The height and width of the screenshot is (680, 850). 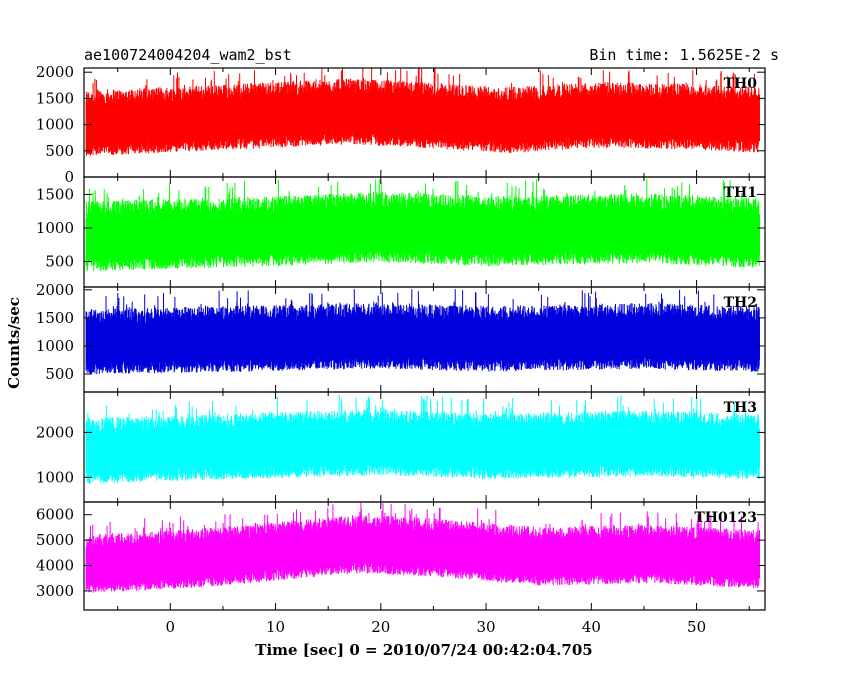 What do you see at coordinates (725, 518) in the screenshot?
I see `band-label-th0123: TH0123` at bounding box center [725, 518].